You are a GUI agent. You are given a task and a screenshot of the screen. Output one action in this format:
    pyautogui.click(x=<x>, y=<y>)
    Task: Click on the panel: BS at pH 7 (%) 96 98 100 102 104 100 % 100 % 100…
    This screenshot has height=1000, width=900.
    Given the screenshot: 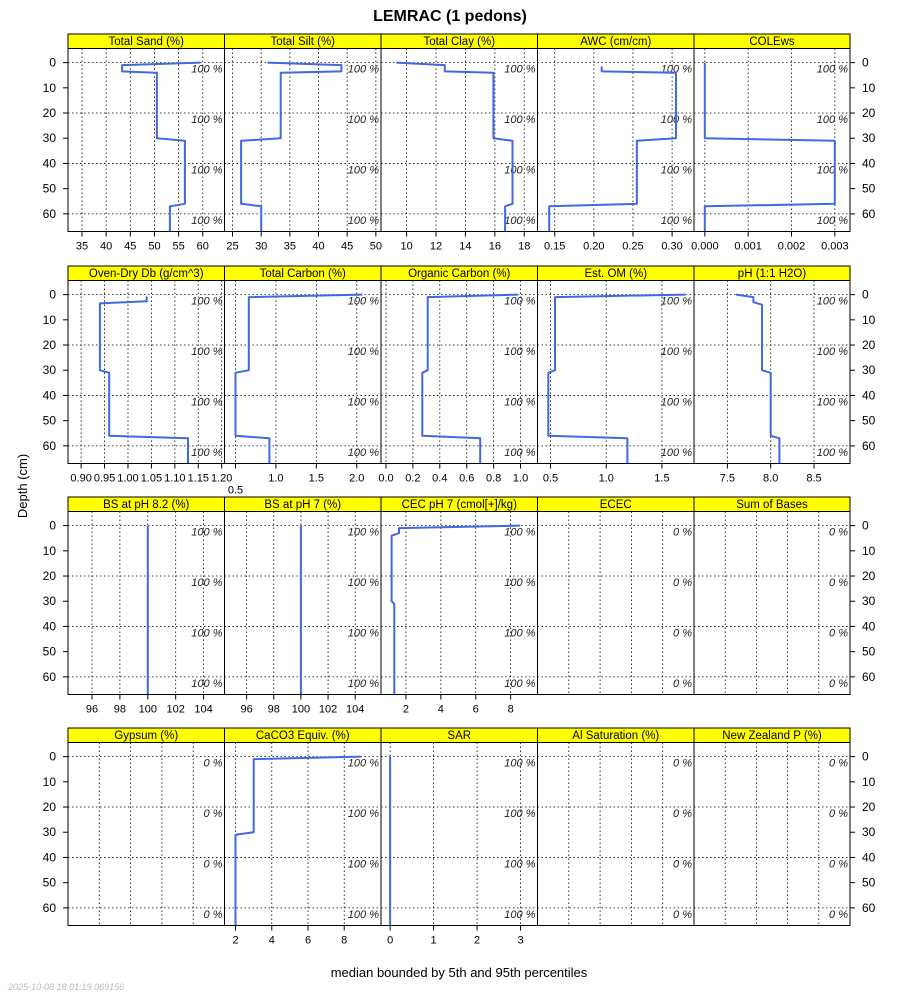 What is the action you would take?
    pyautogui.click(x=303, y=606)
    